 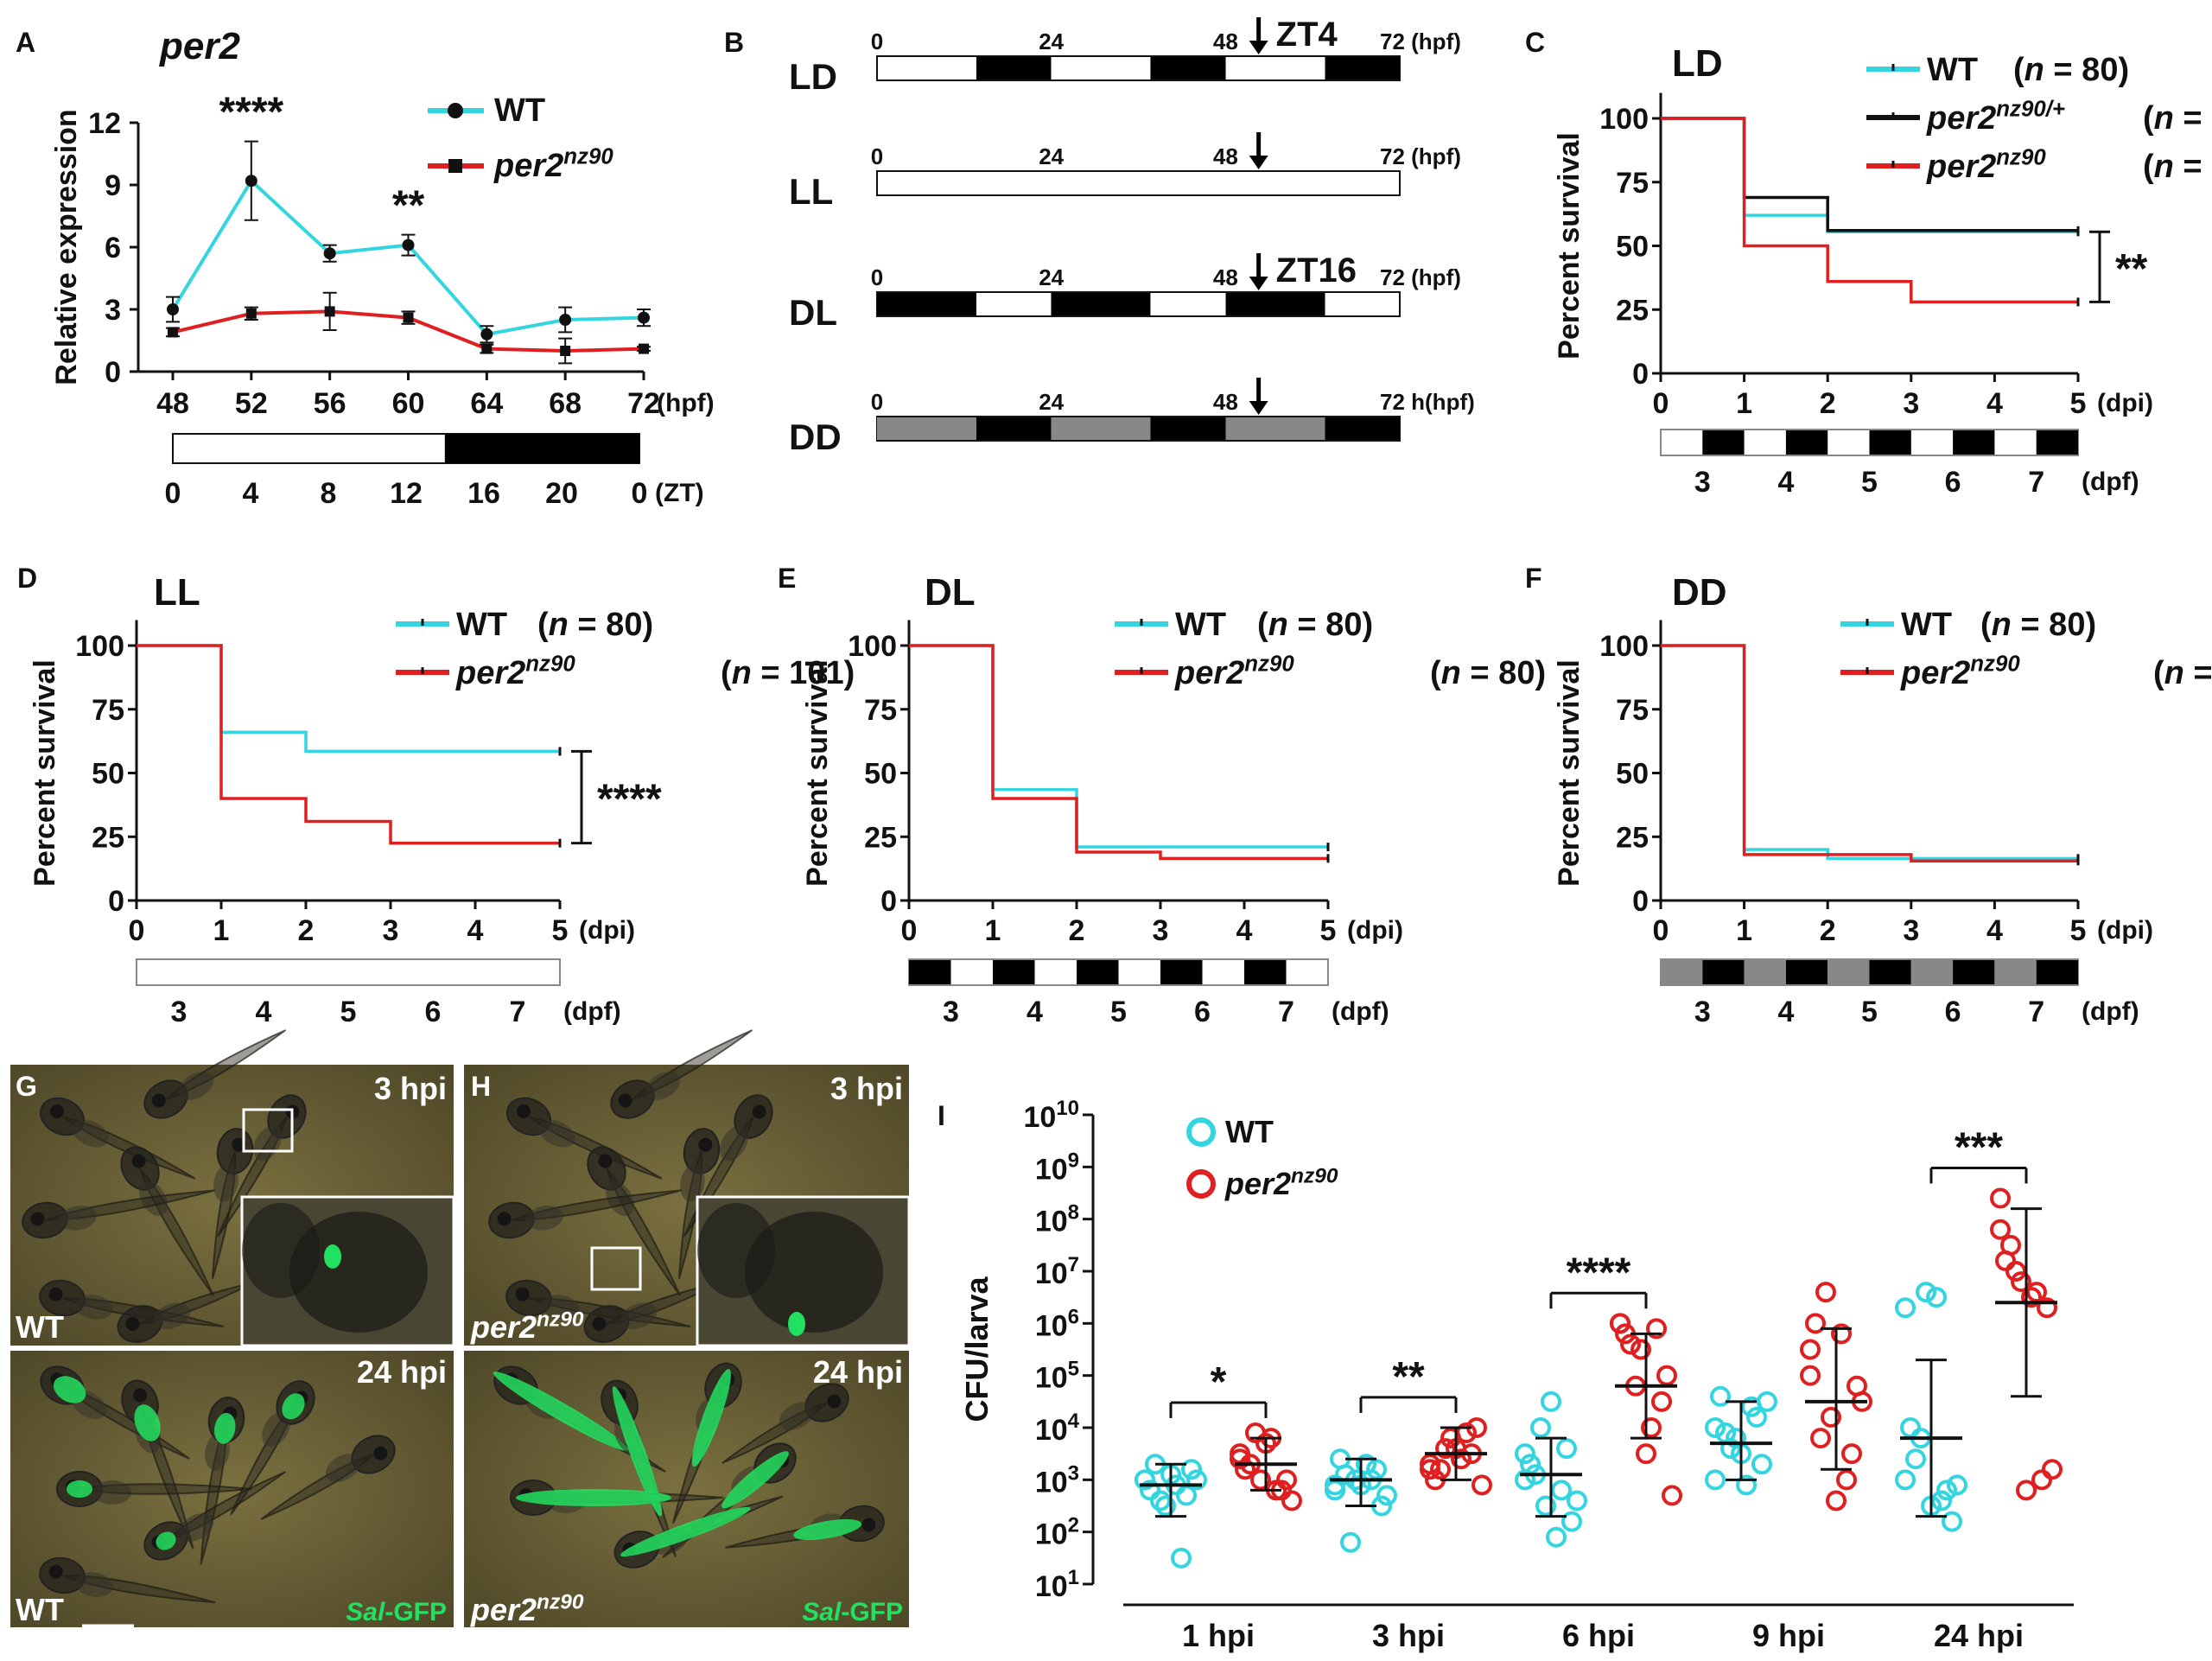 I want to click on larva-2-eye, so click(x=504, y=1219).